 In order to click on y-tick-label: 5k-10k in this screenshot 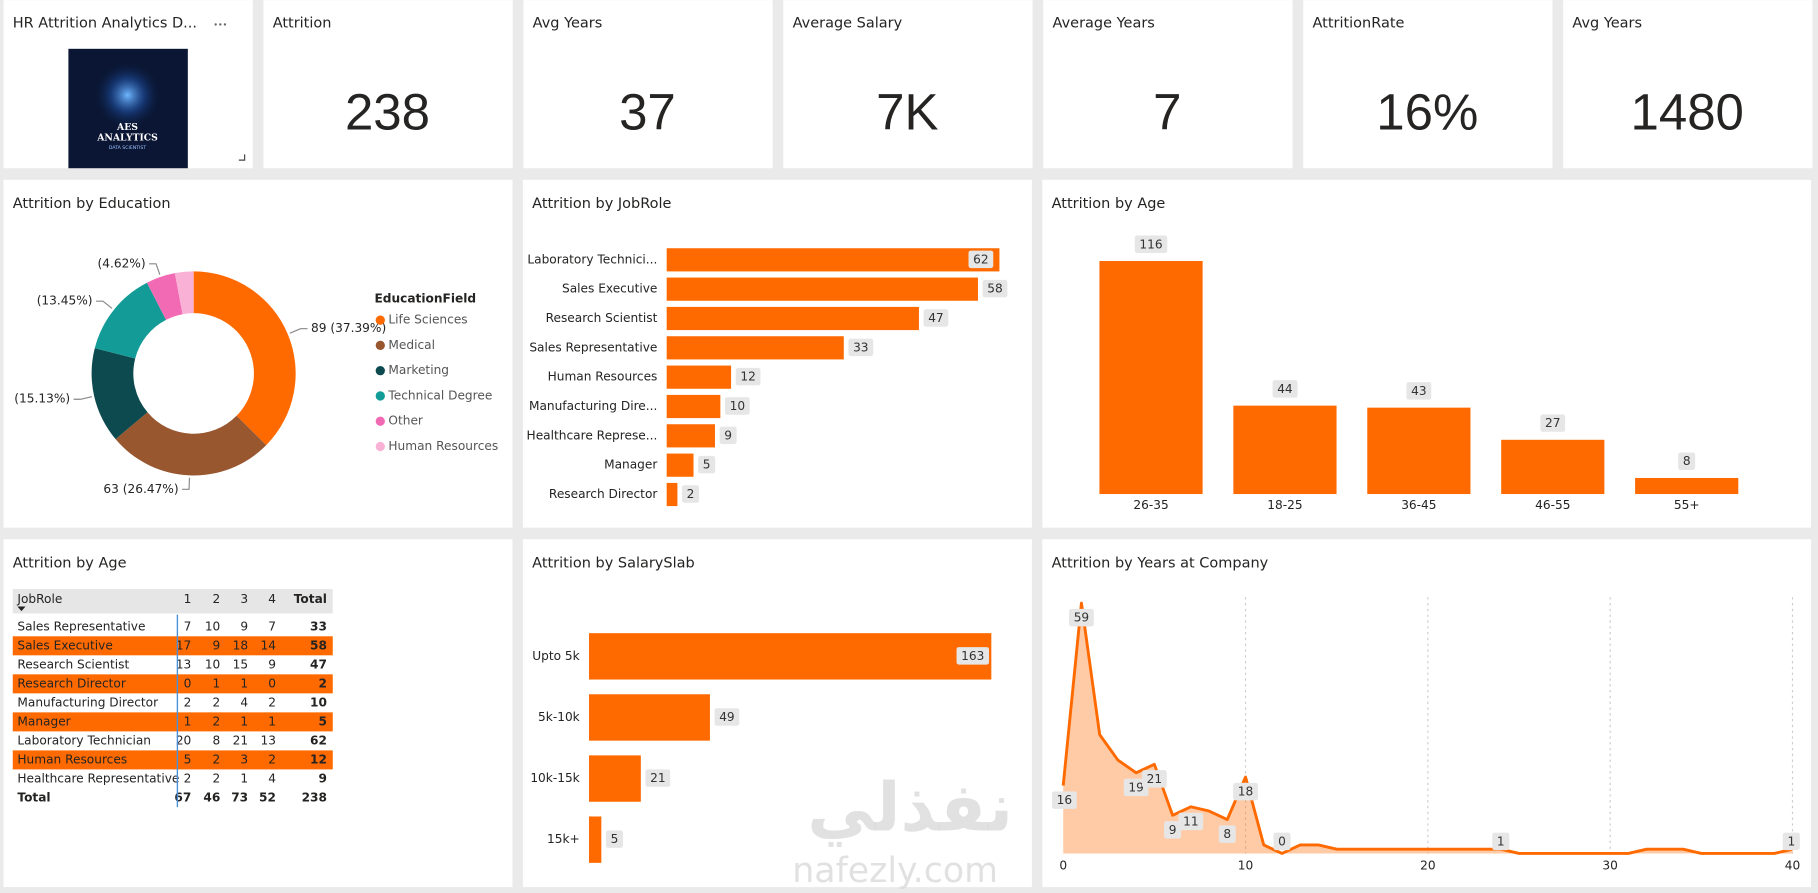, I will do `click(559, 717)`.